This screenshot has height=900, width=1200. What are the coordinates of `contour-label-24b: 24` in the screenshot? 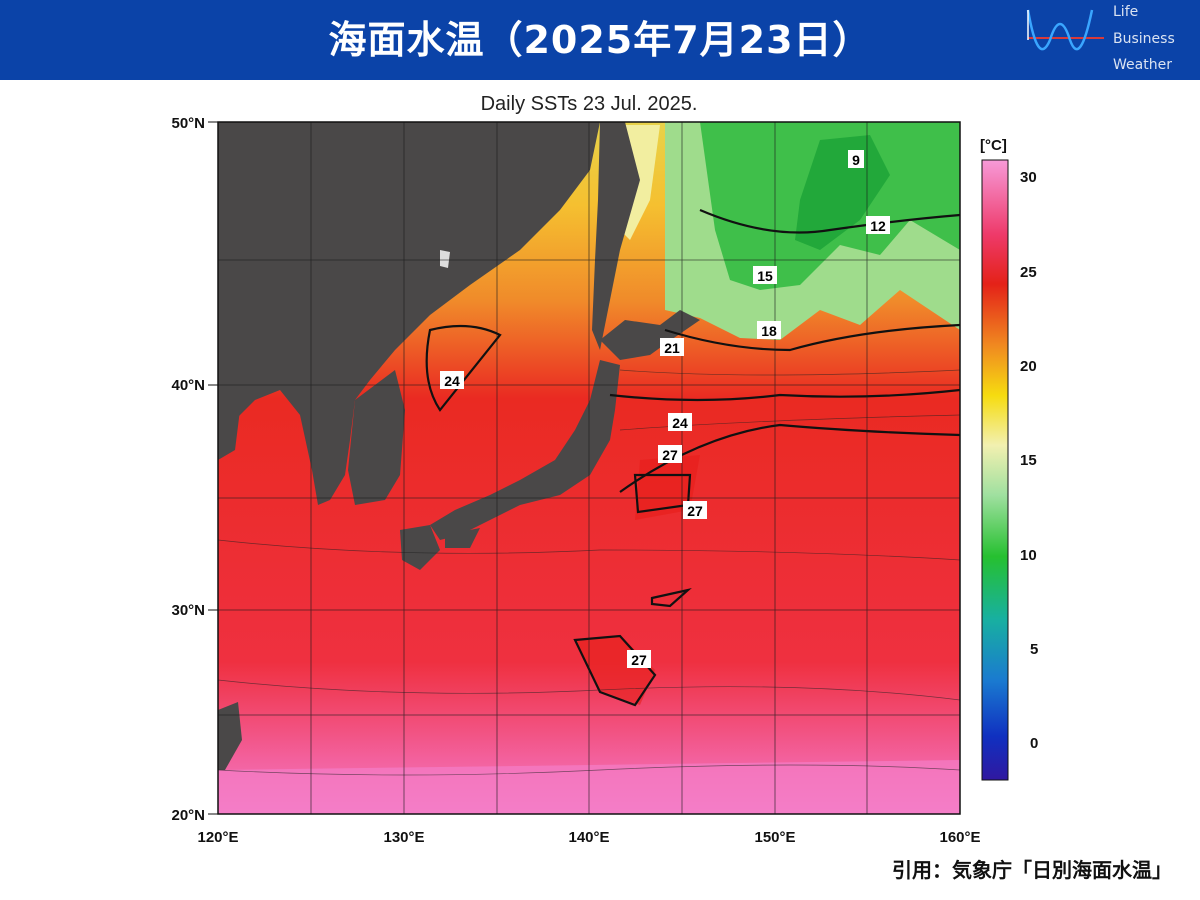 It's located at (680, 422).